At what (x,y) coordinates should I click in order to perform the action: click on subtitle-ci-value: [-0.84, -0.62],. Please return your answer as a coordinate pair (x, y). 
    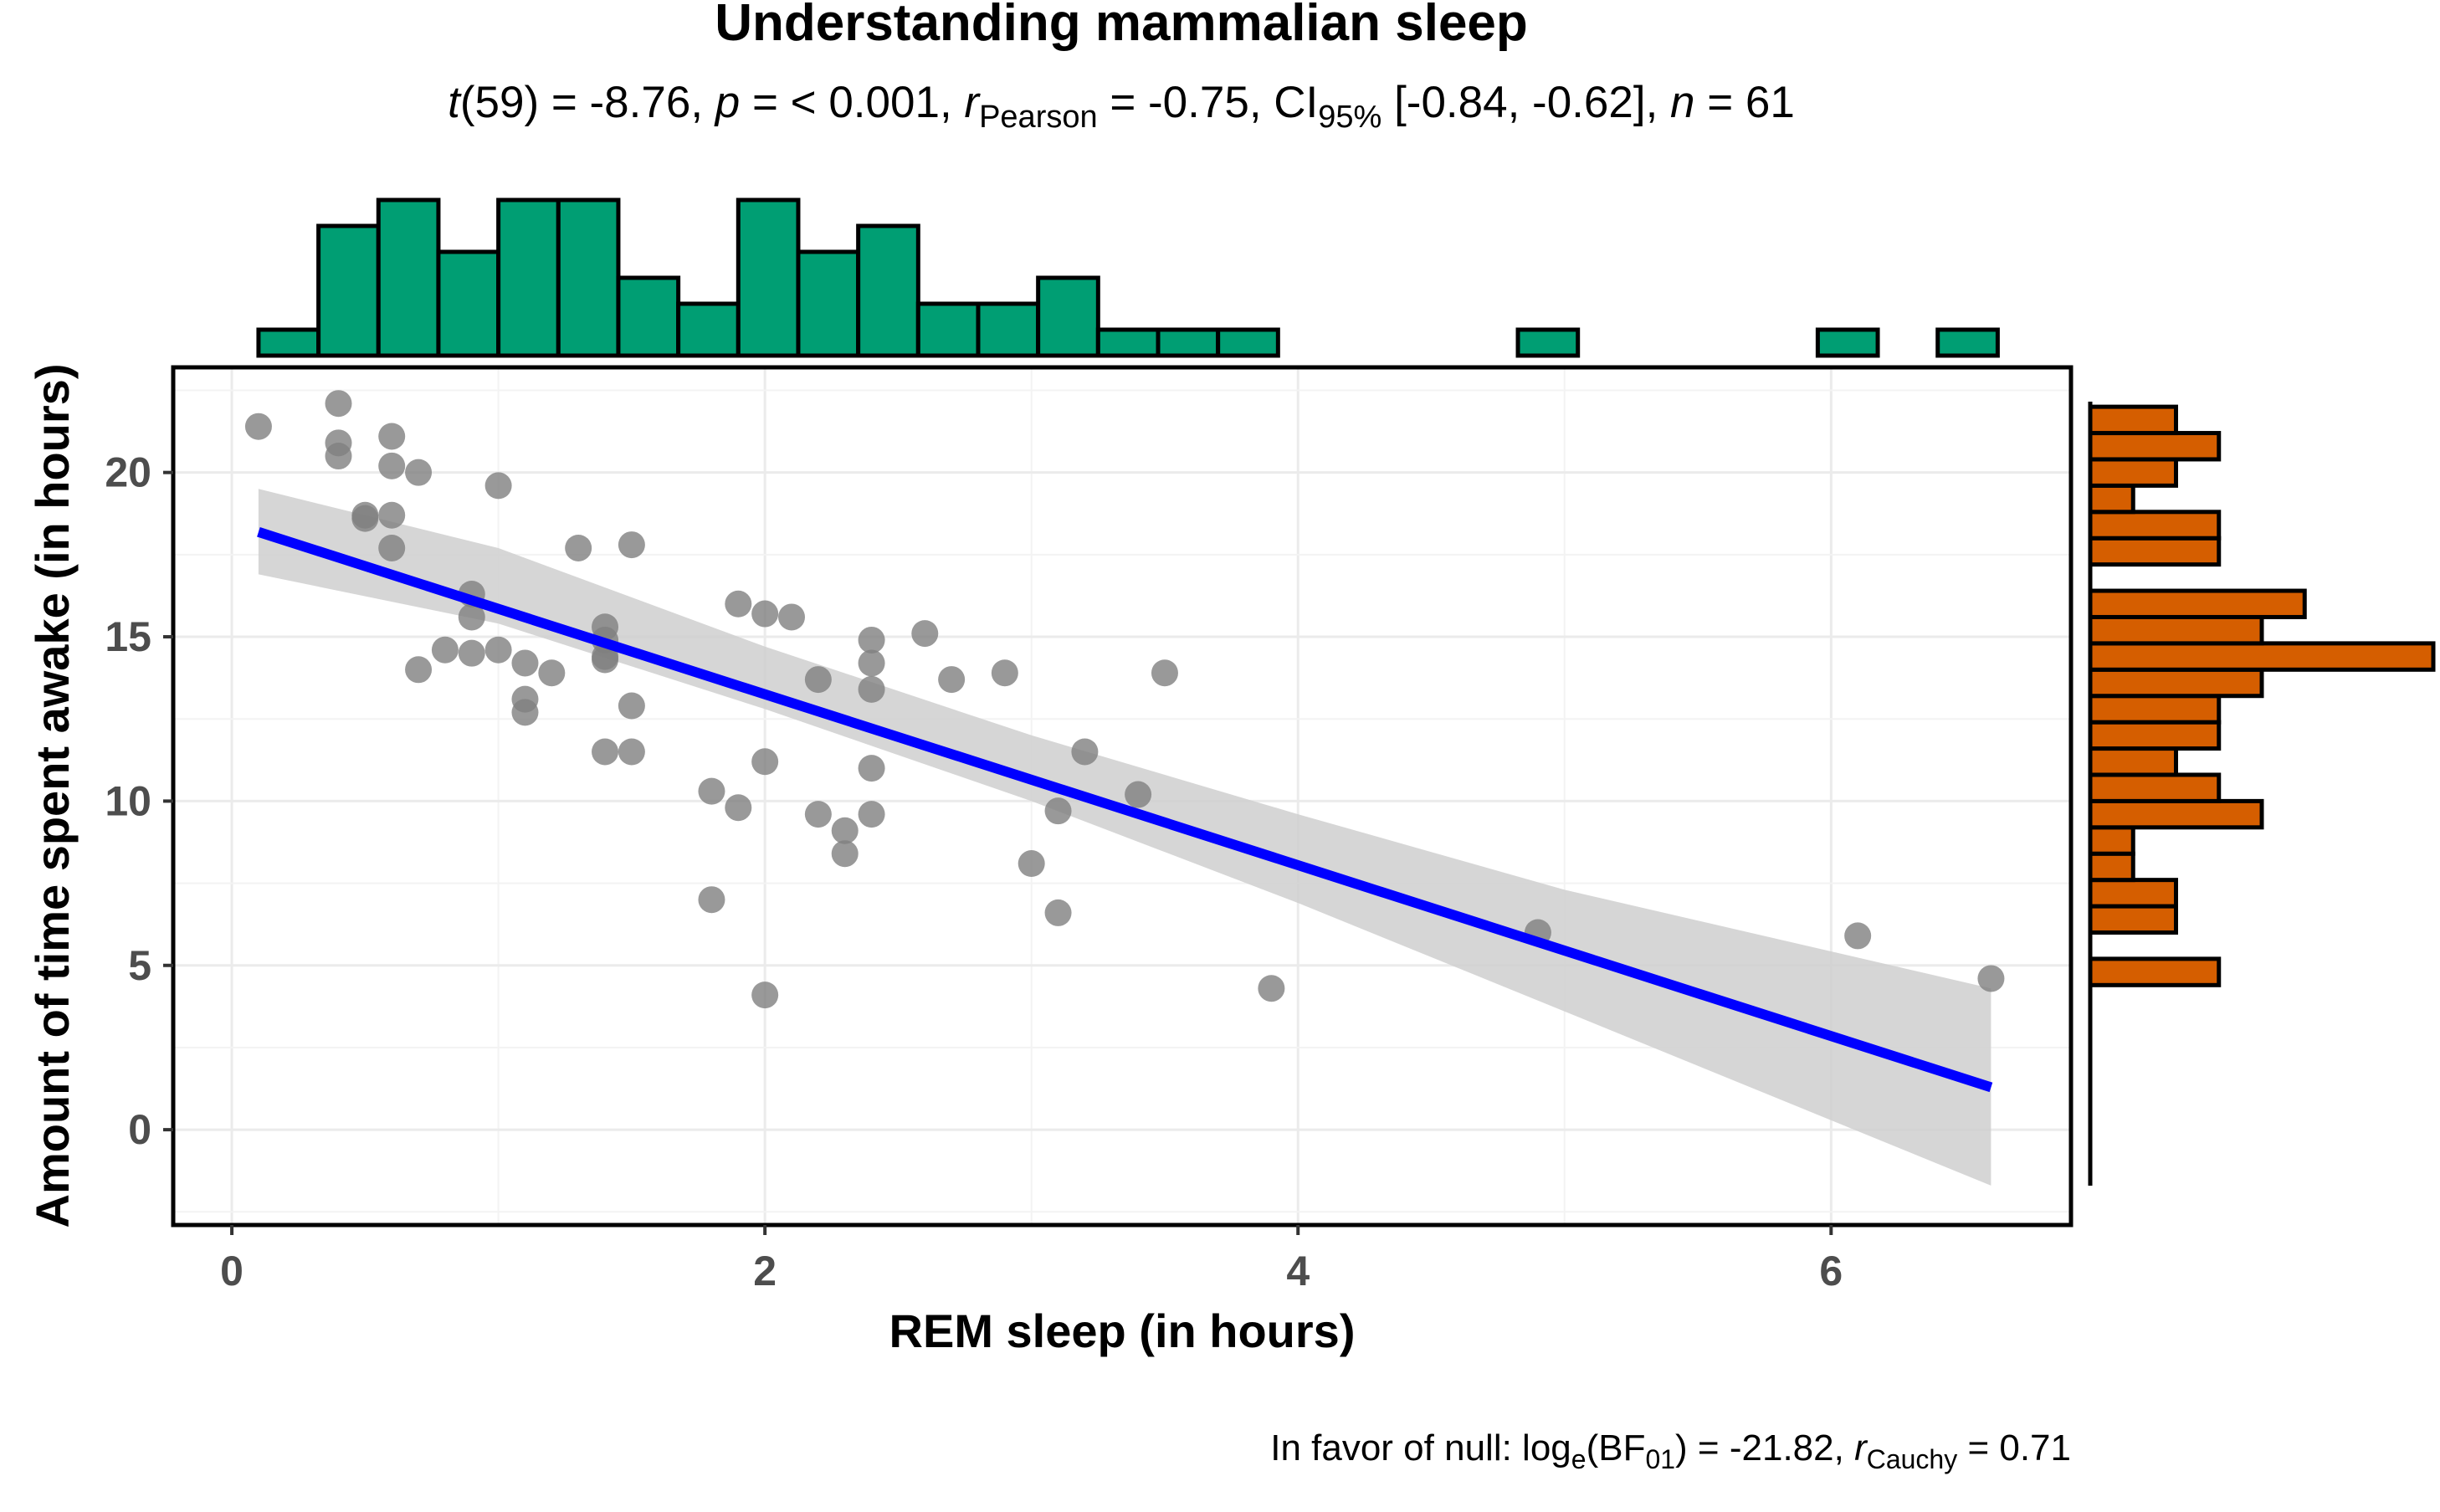
    Looking at the image, I should click on (1526, 102).